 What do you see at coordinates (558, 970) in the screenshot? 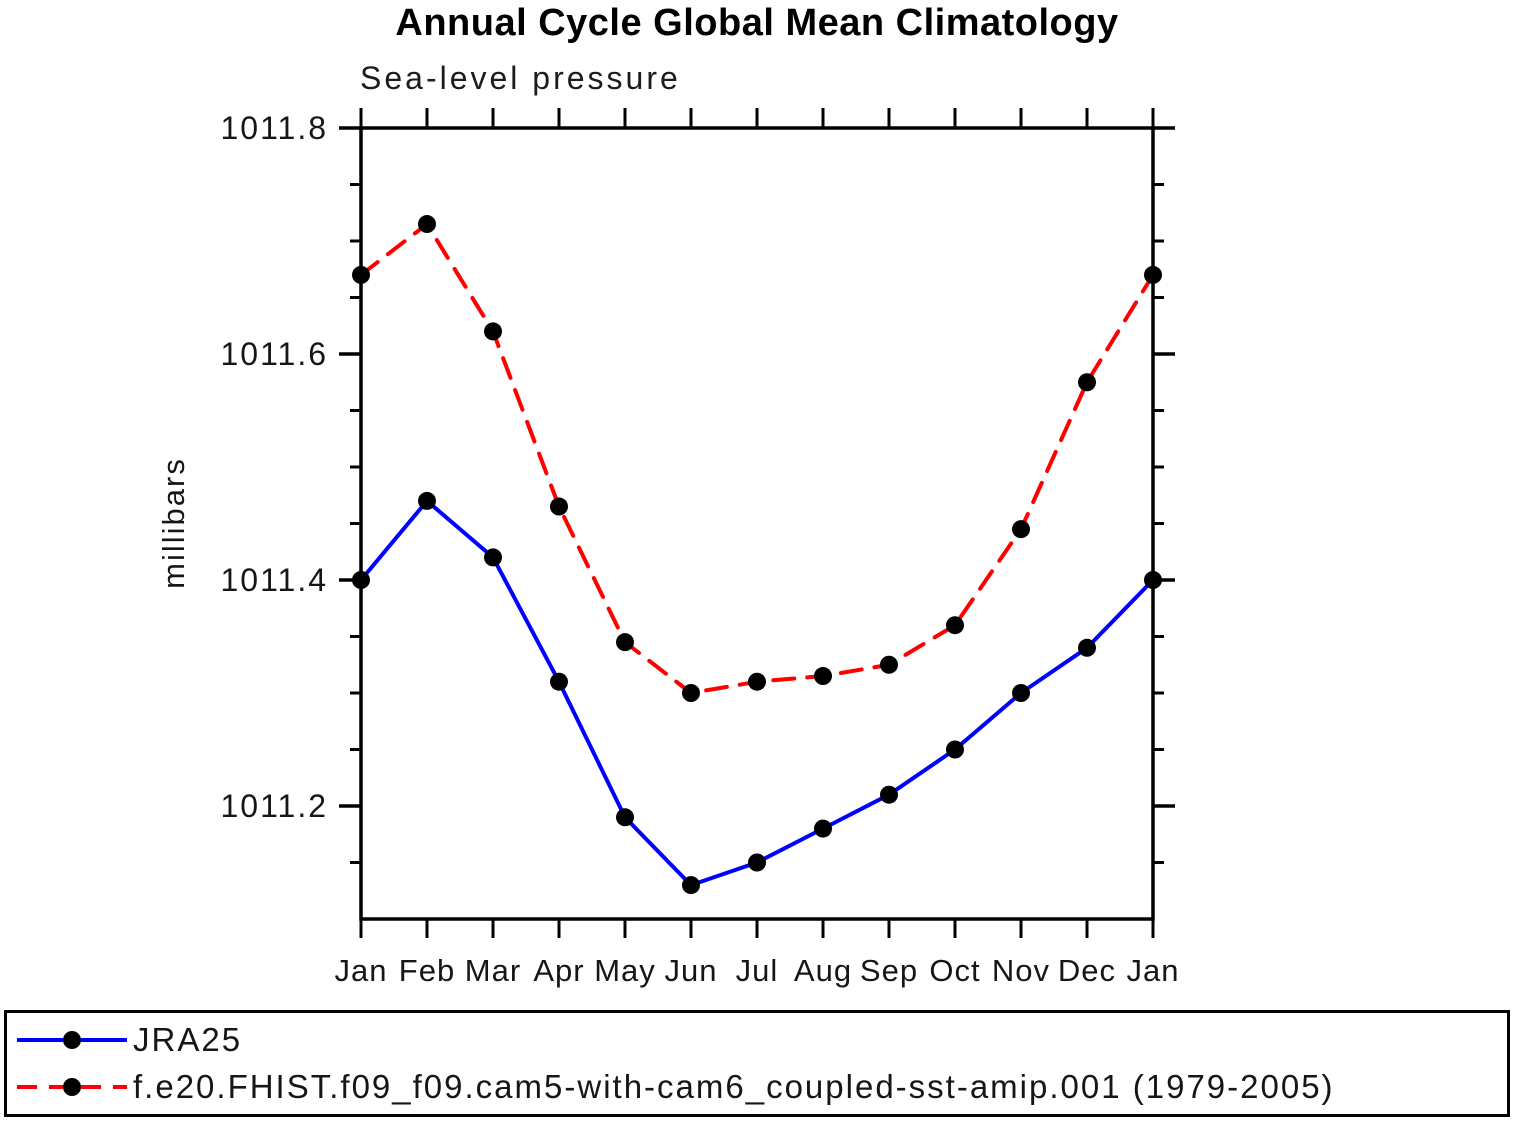
I see `x-tick-label: Apr` at bounding box center [558, 970].